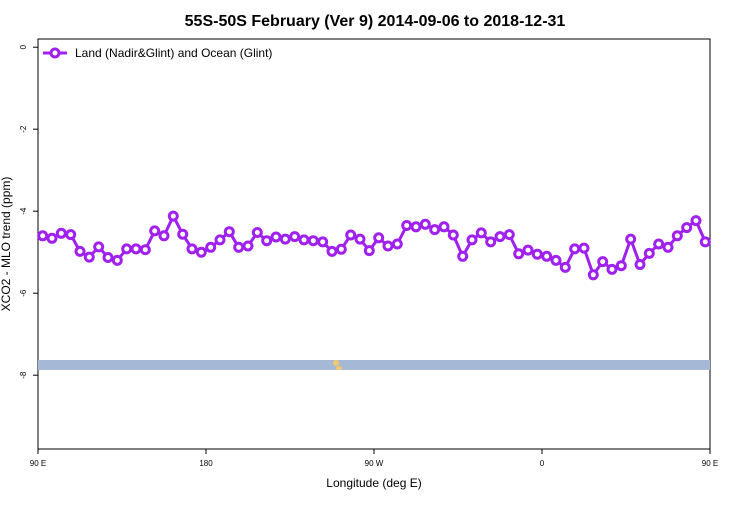 This screenshot has width=750, height=505. I want to click on x-tick-label: 90 W, so click(374, 463).